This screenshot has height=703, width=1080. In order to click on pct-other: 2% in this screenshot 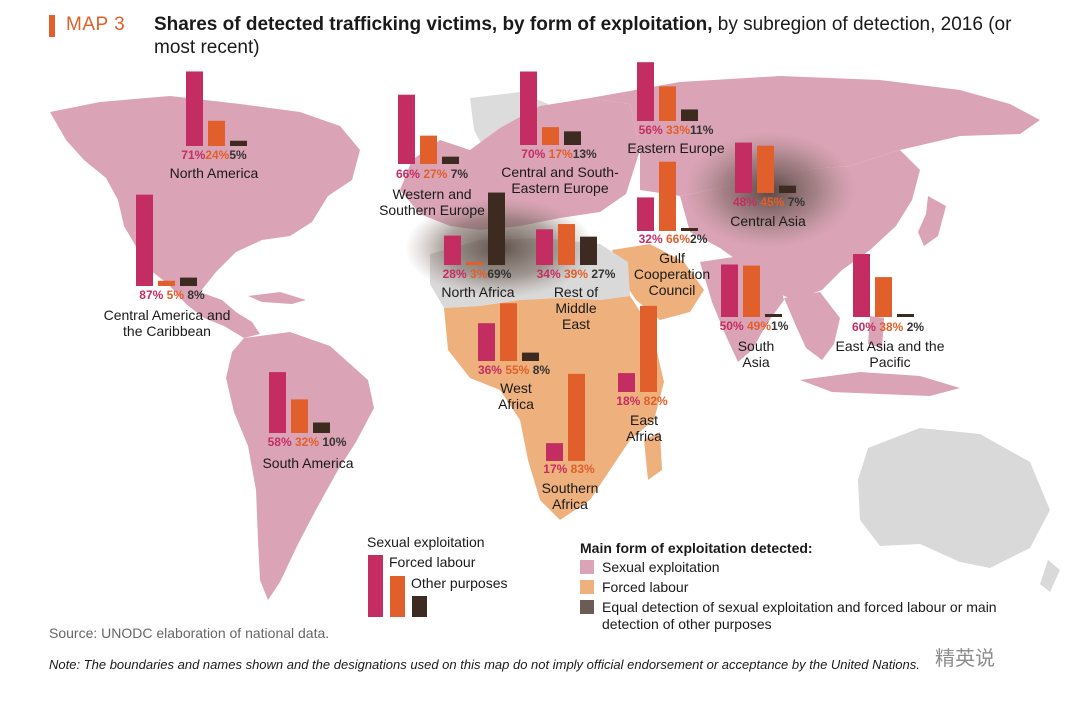, I will do `click(699, 239)`.